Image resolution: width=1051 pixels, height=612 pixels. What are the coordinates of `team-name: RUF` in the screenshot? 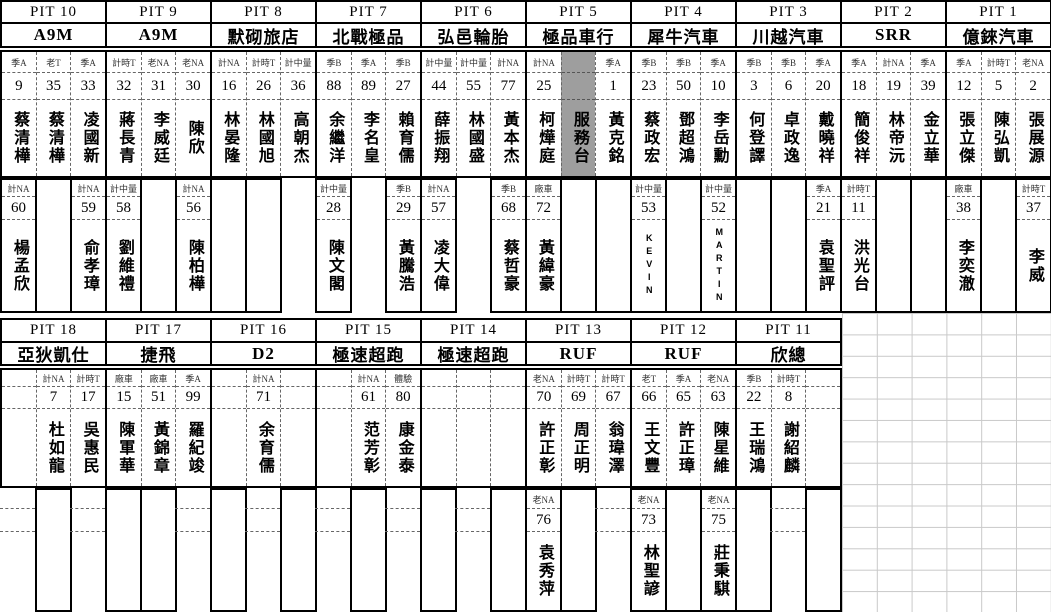 It's located at (578, 353).